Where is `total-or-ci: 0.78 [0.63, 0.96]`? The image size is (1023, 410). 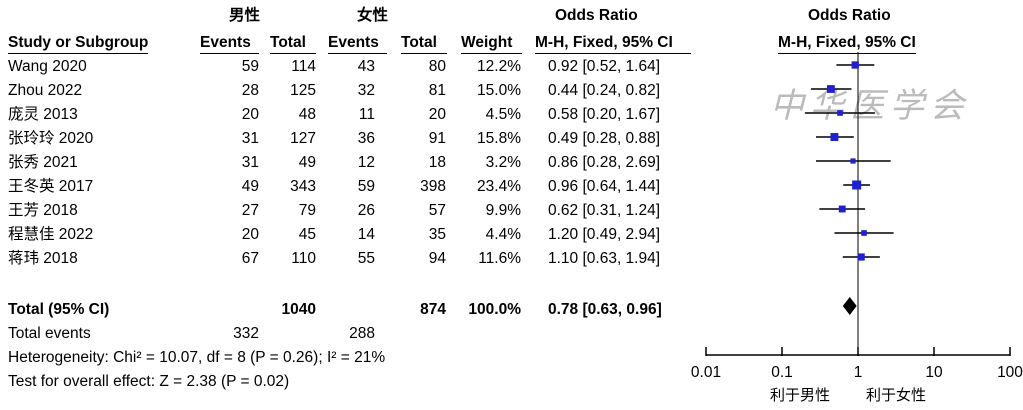
total-or-ci: 0.78 [0.63, 0.96] is located at coordinates (605, 309).